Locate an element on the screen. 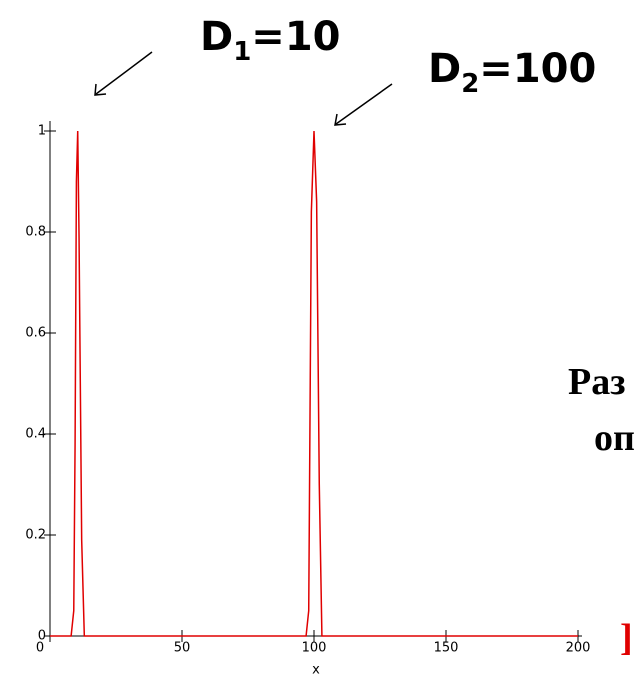  y-tick-label: 0.4 is located at coordinates (35, 434).